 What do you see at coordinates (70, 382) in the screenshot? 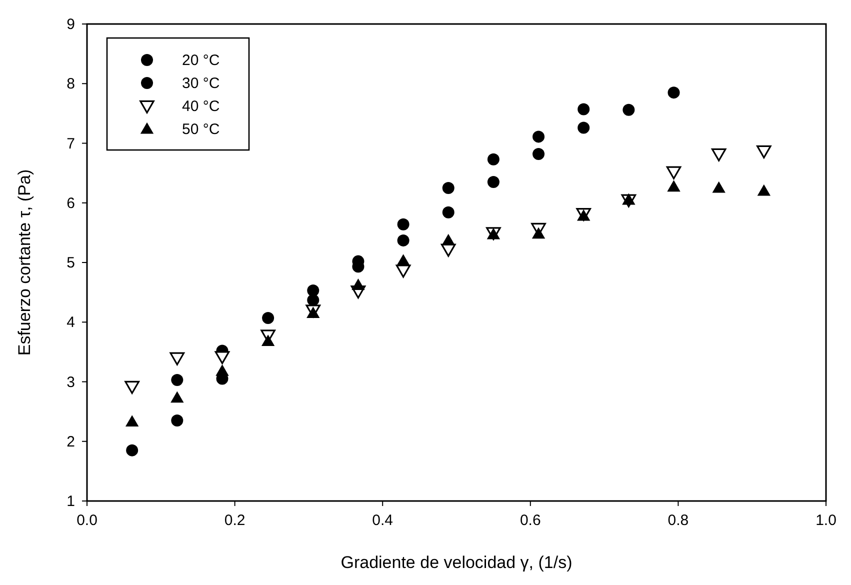
I see `y-tick-label: 3` at bounding box center [70, 382].